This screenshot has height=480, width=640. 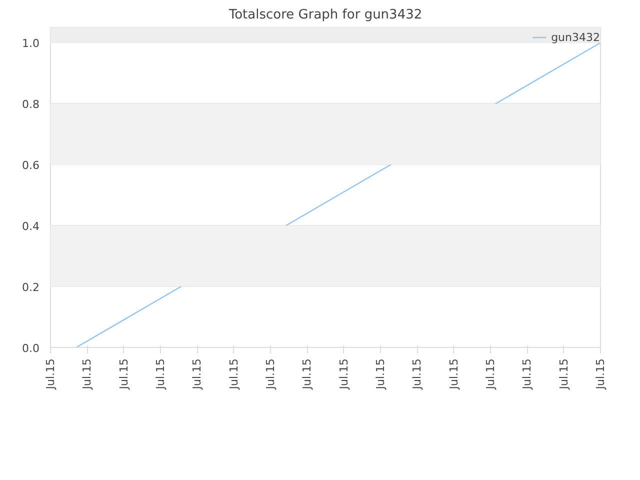 I want to click on y-tick-label: 0.4, so click(x=31, y=227).